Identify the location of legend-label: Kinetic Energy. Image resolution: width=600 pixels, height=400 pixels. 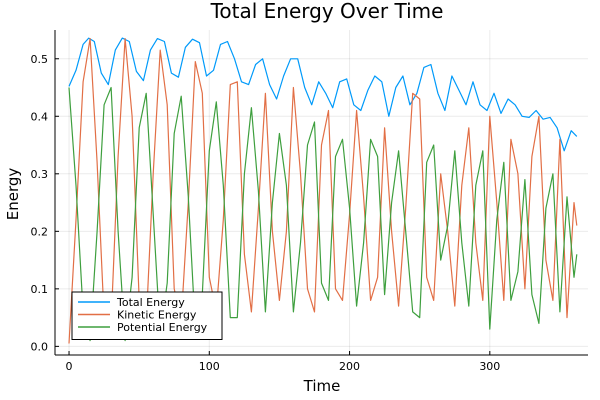
(157, 315).